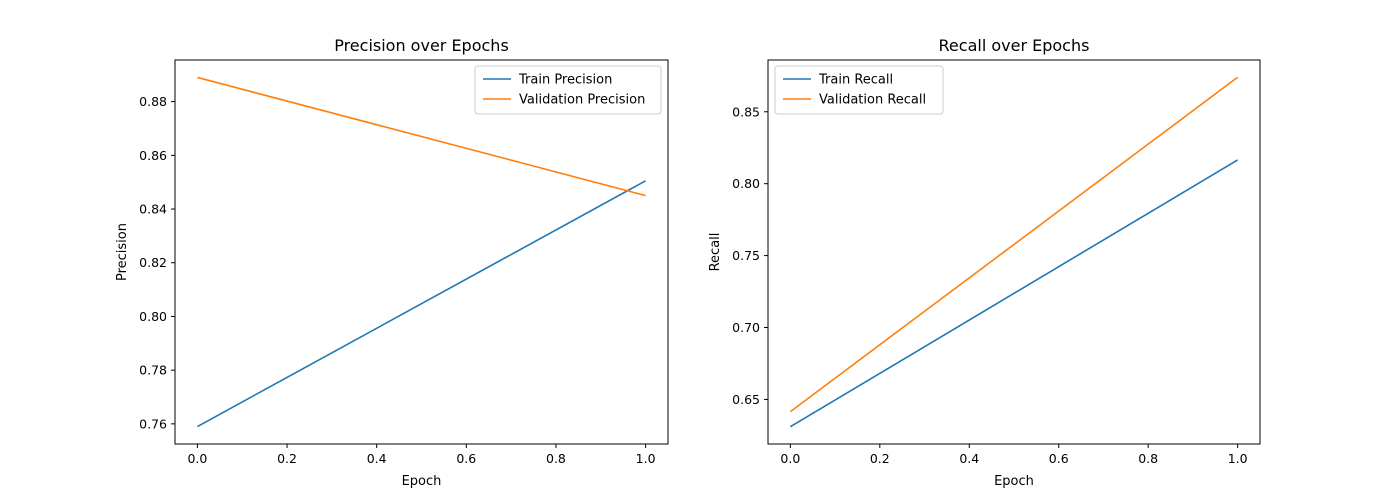 The image size is (1400, 500). What do you see at coordinates (715, 252) in the screenshot?
I see `y-axis-label: Recall` at bounding box center [715, 252].